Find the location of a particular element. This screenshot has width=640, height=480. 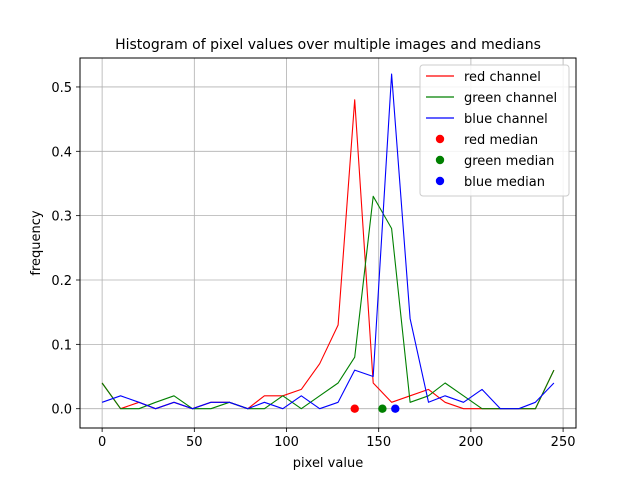

y-axis-label: frequency is located at coordinates (36, 243).